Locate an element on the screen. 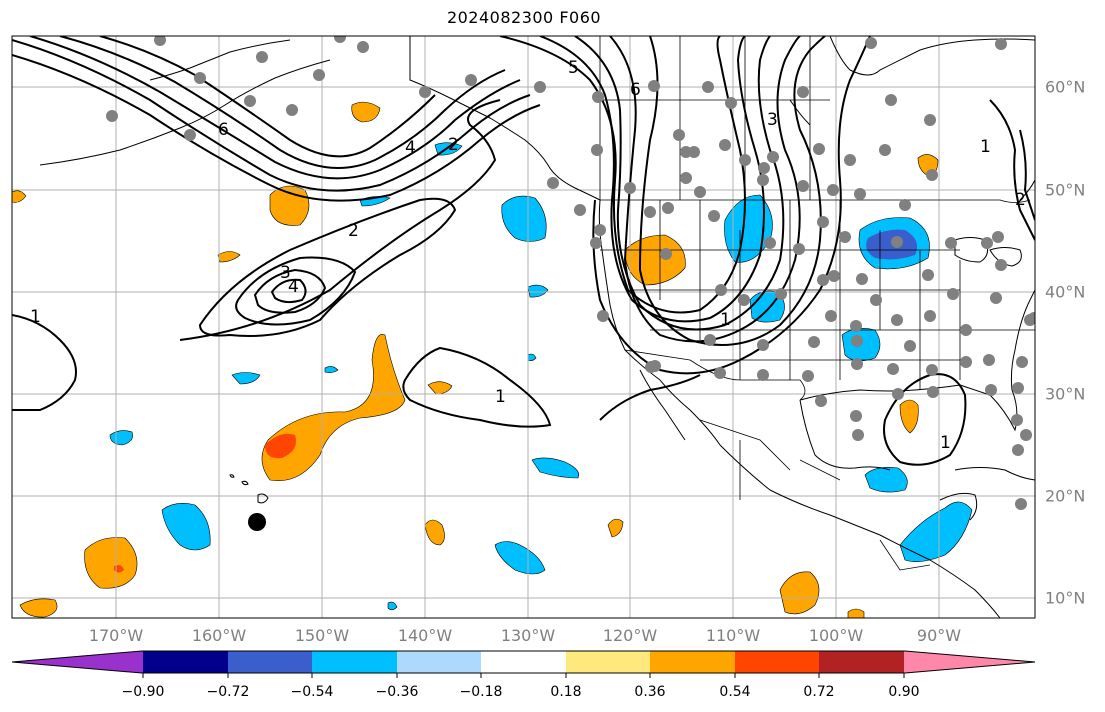  lat-label: 50°N is located at coordinates (1065, 190).